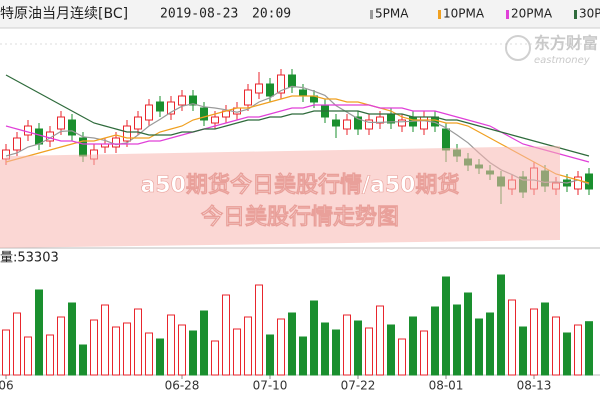  What do you see at coordinates (562, 60) in the screenshot?
I see `watermark-sub: eastmoney` at bounding box center [562, 60].